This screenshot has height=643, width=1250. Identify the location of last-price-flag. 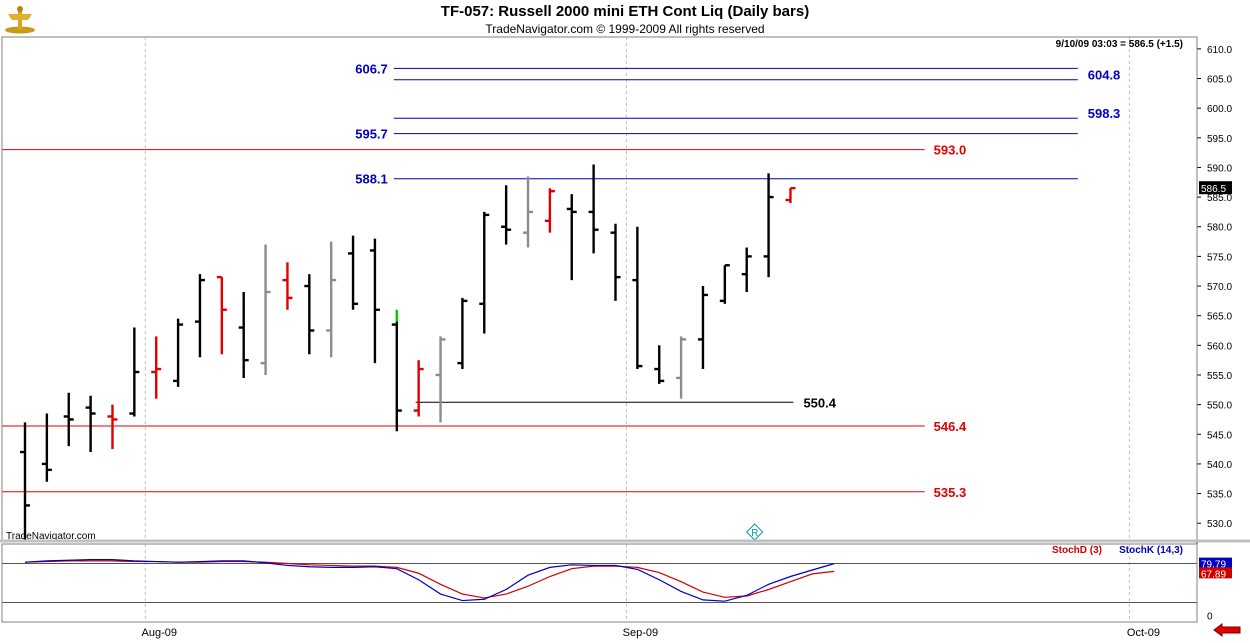
(1215, 188).